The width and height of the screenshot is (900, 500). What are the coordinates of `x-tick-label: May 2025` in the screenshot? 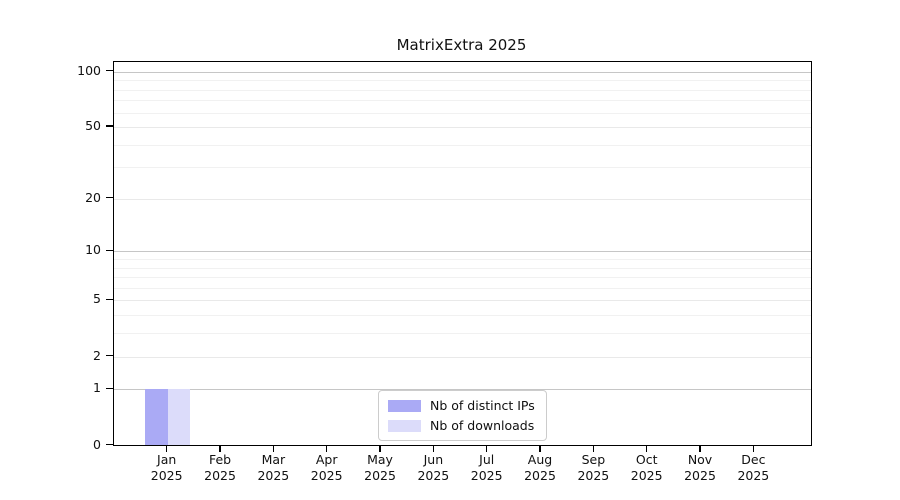 It's located at (380, 468).